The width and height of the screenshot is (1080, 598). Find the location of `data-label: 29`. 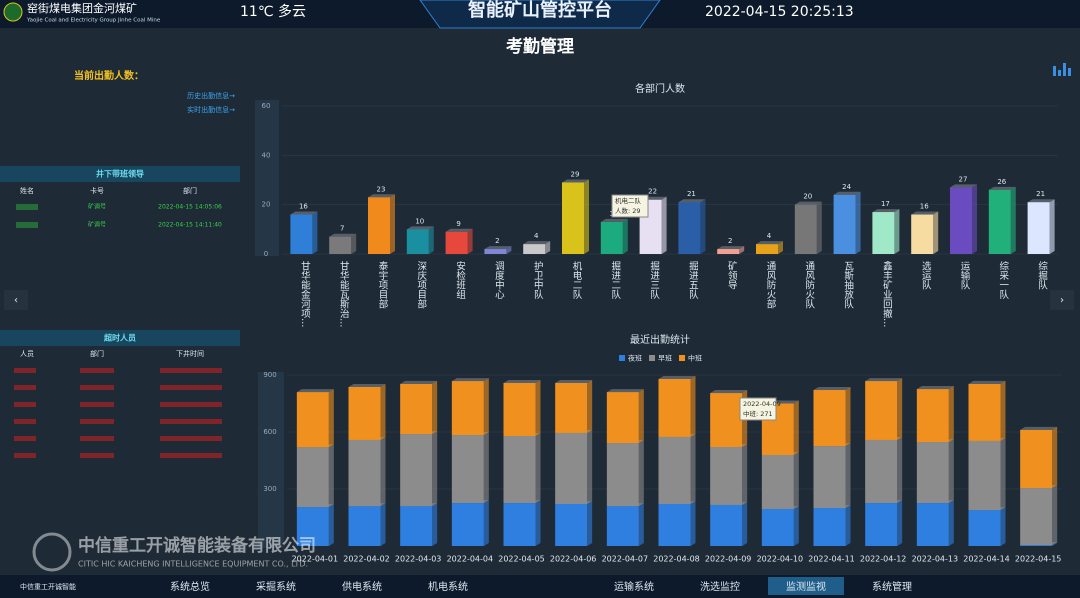

data-label: 29 is located at coordinates (575, 174).